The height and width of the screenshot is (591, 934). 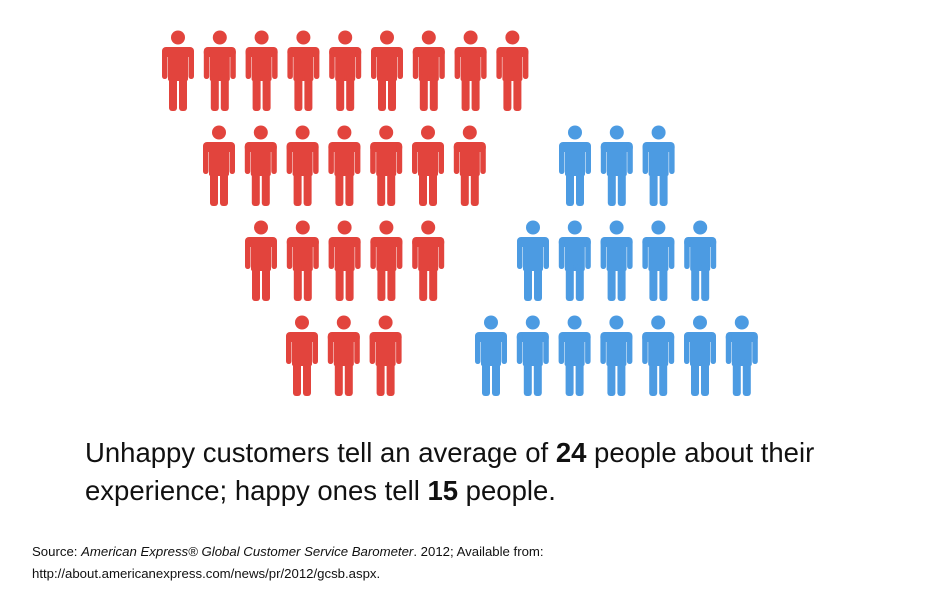 What do you see at coordinates (320, 452) in the screenshot?
I see `headline-text: Unhappy customers tell an average of` at bounding box center [320, 452].